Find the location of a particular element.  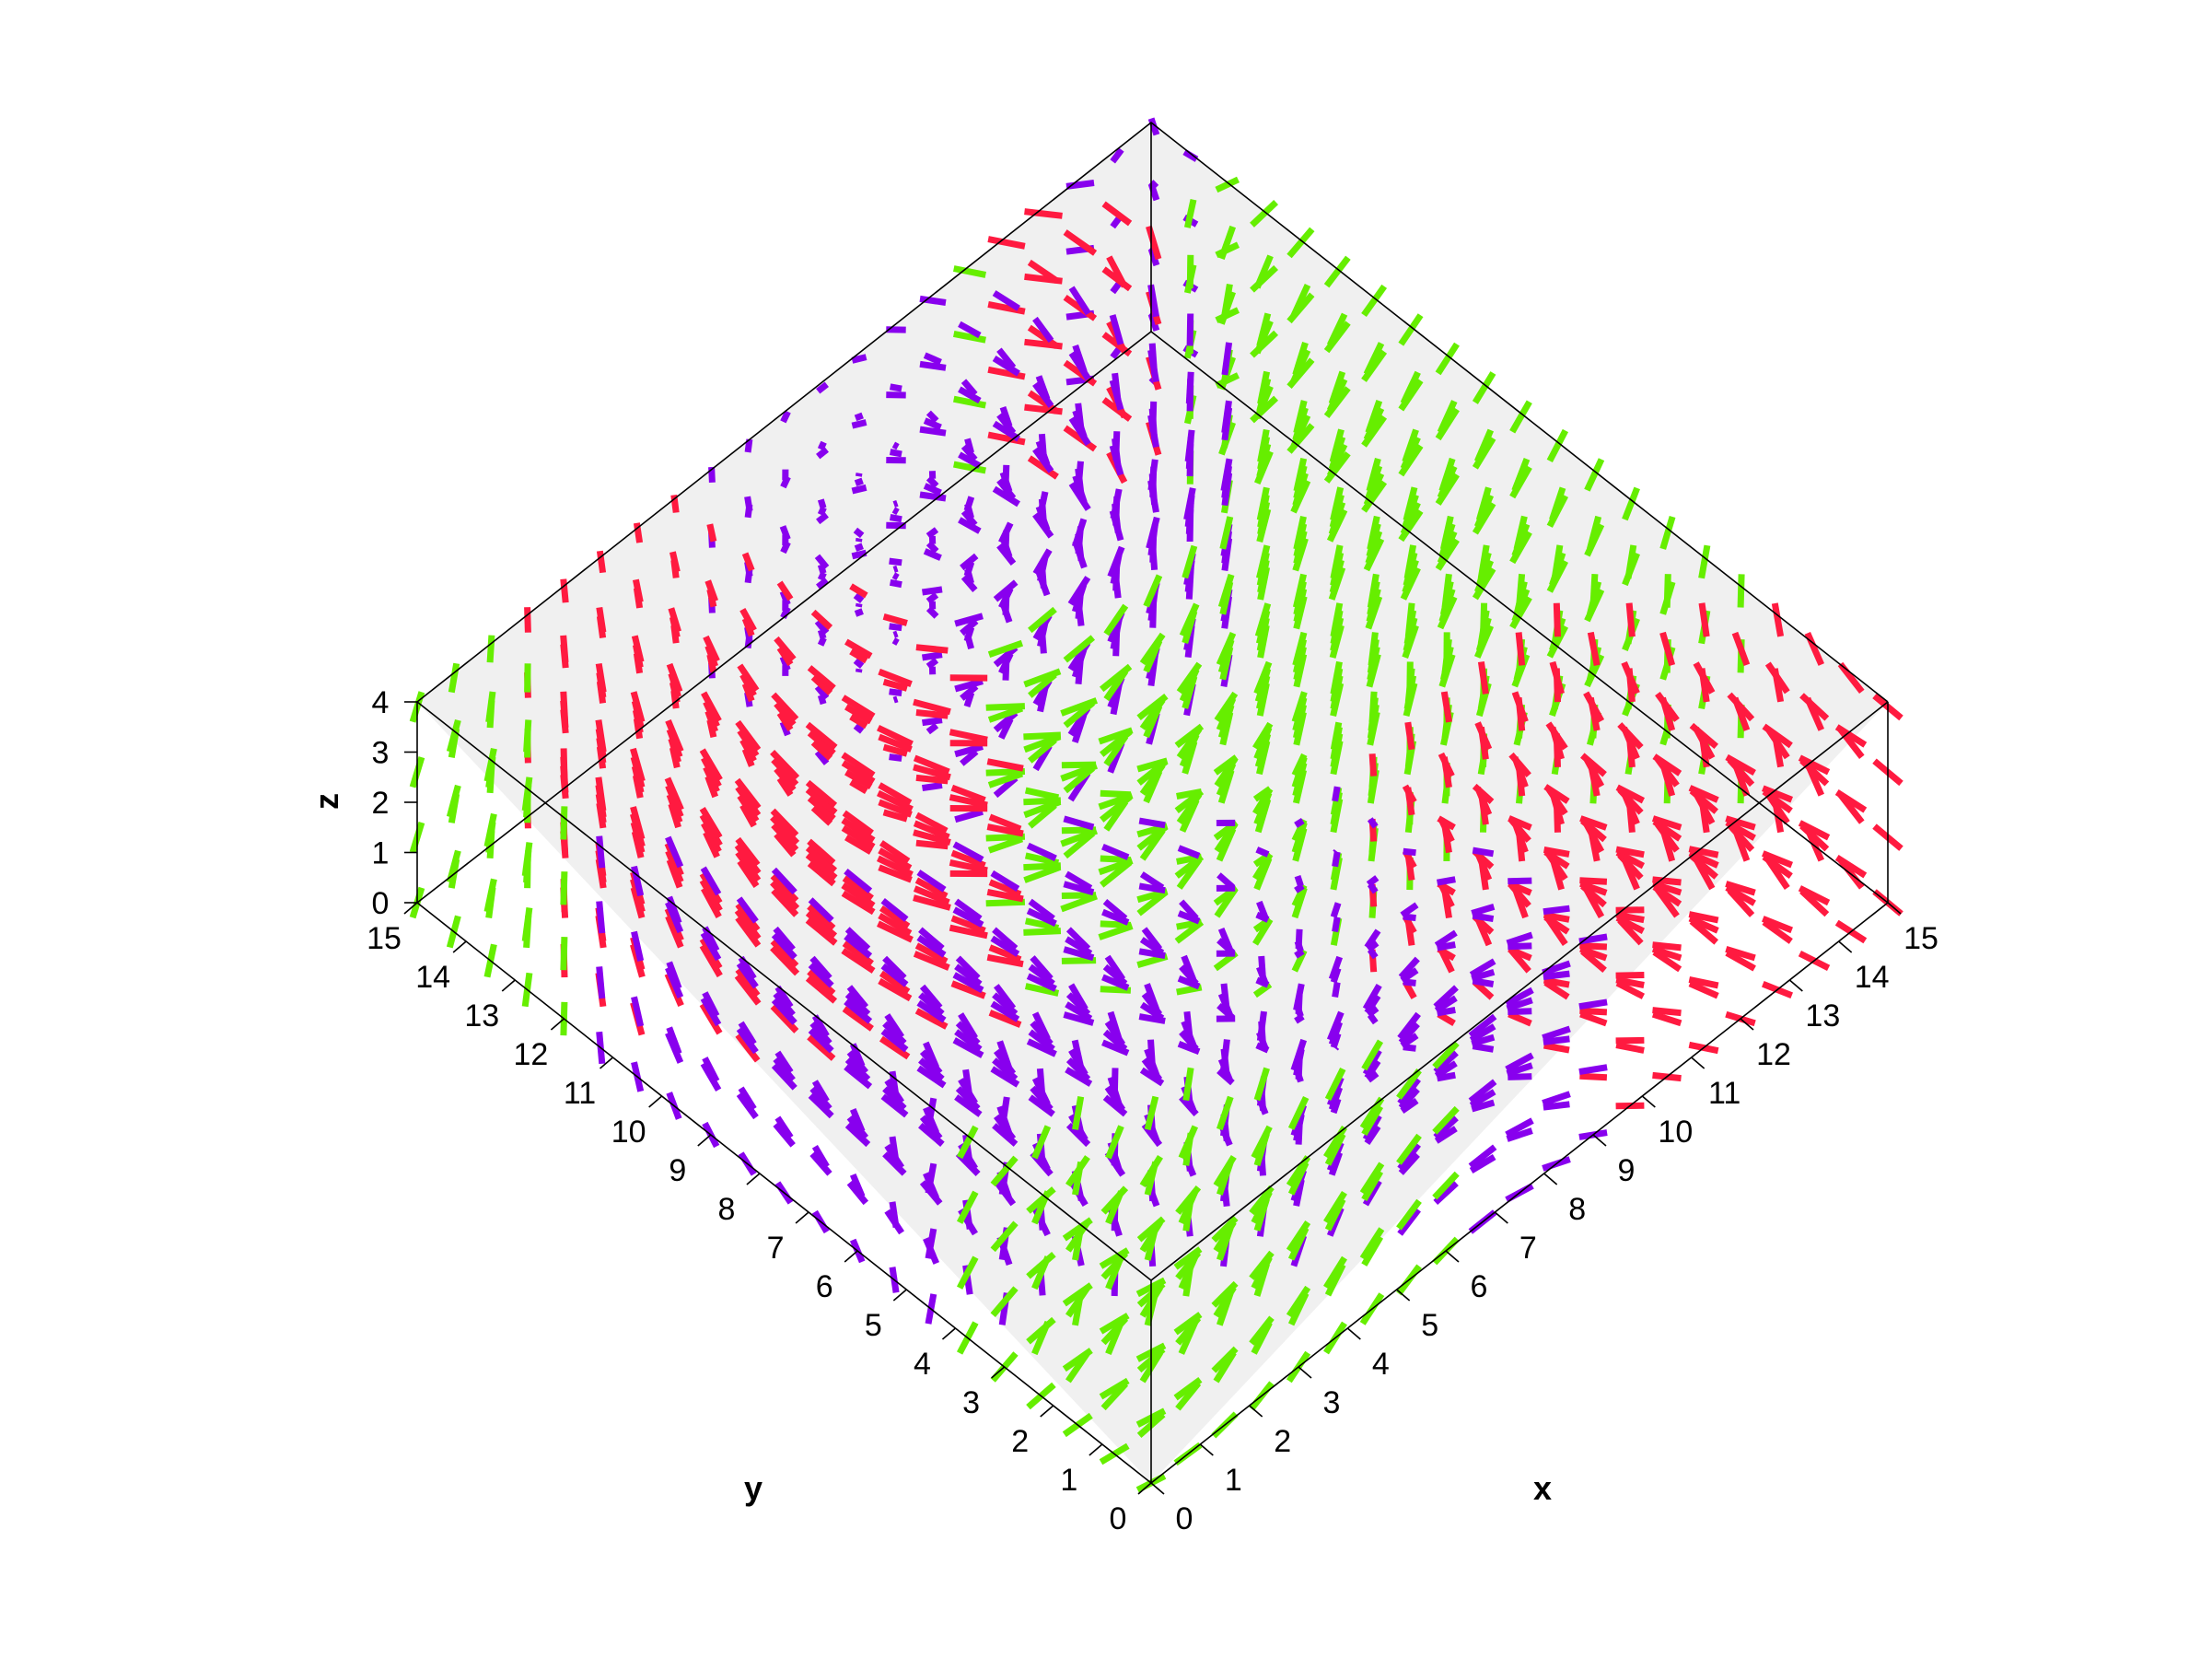

z-tick-label: 0 is located at coordinates (381, 903).